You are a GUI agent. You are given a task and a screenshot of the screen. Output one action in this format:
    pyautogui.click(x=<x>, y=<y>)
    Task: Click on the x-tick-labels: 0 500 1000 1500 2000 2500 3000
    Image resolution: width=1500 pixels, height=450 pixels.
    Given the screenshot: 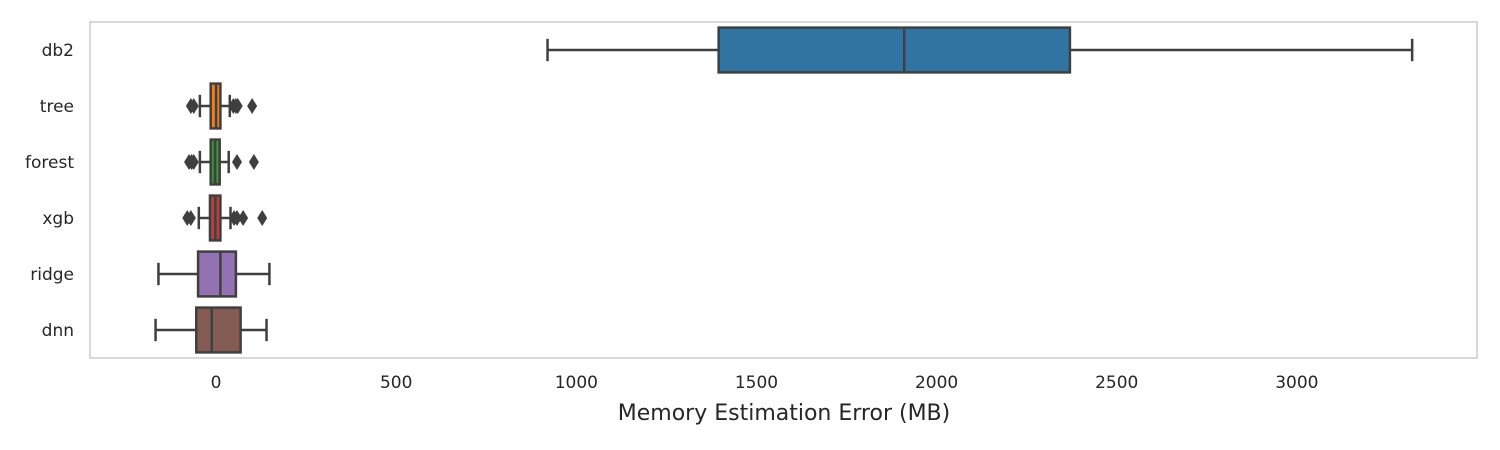 What is the action you would take?
    pyautogui.click(x=765, y=383)
    